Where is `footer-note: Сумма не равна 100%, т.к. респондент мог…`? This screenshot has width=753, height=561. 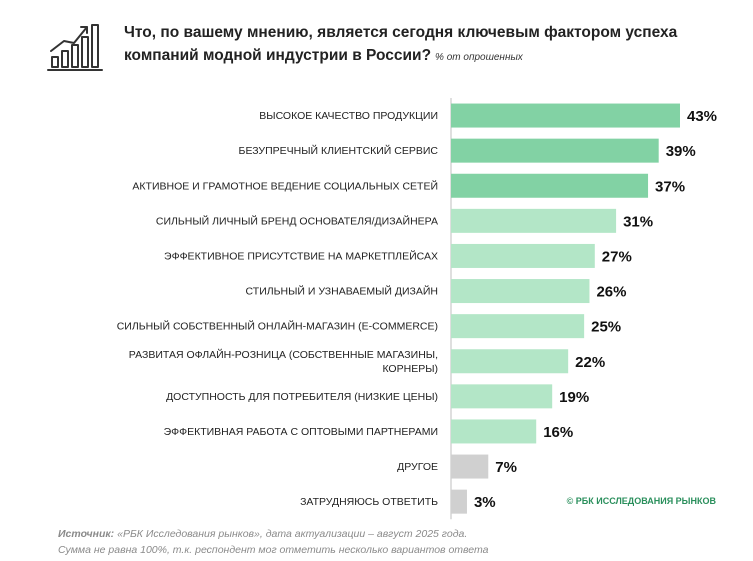
footer-note: Сумма не равна 100%, т.к. респондент мог… is located at coordinates (273, 550).